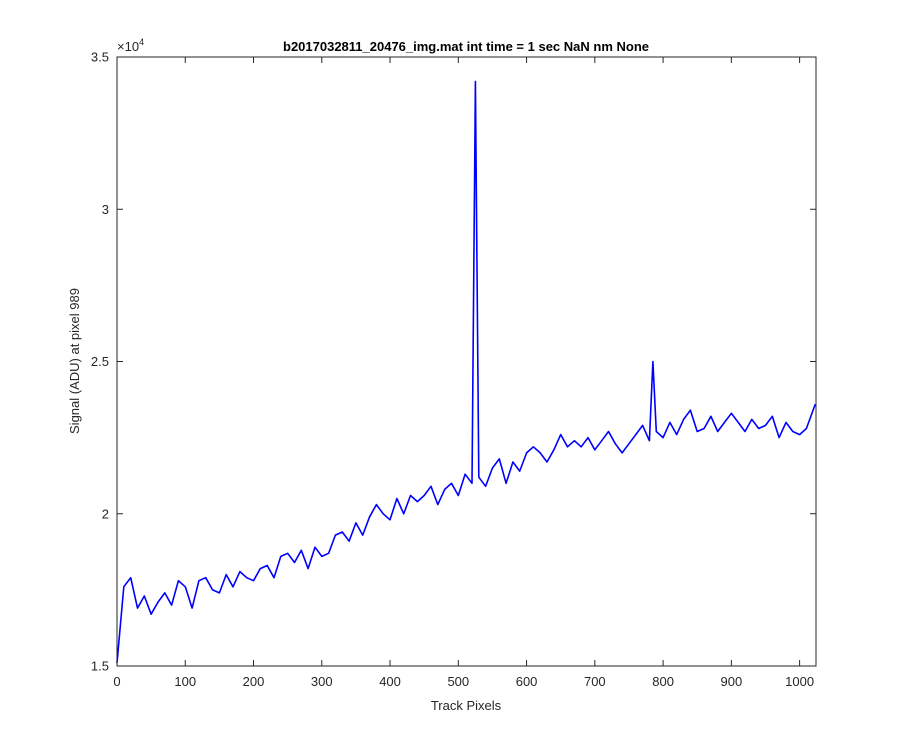 The width and height of the screenshot is (900, 750). I want to click on x-tick-label-600: 600, so click(527, 681).